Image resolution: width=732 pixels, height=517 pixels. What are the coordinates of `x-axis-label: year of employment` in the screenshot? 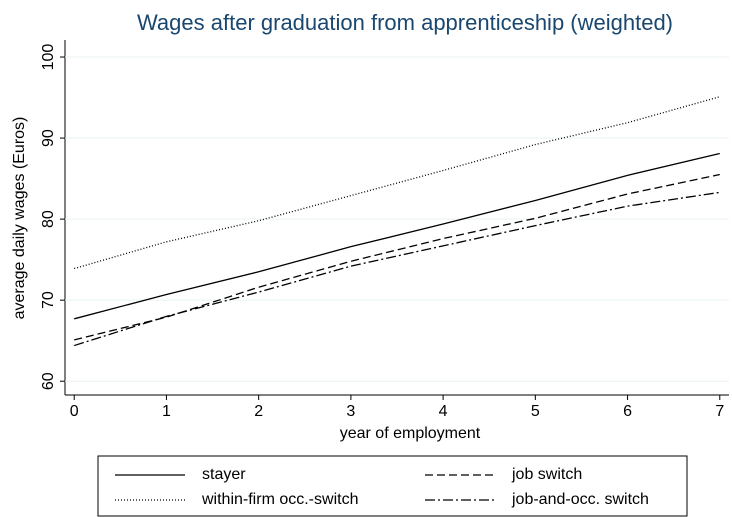 It's located at (410, 433).